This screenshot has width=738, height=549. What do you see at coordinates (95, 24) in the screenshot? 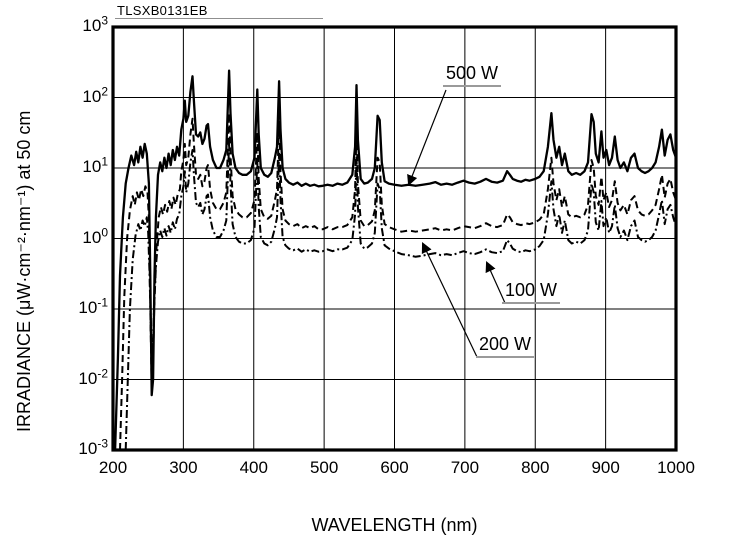
I see `y-tick-10e3: 10³` at bounding box center [95, 24].